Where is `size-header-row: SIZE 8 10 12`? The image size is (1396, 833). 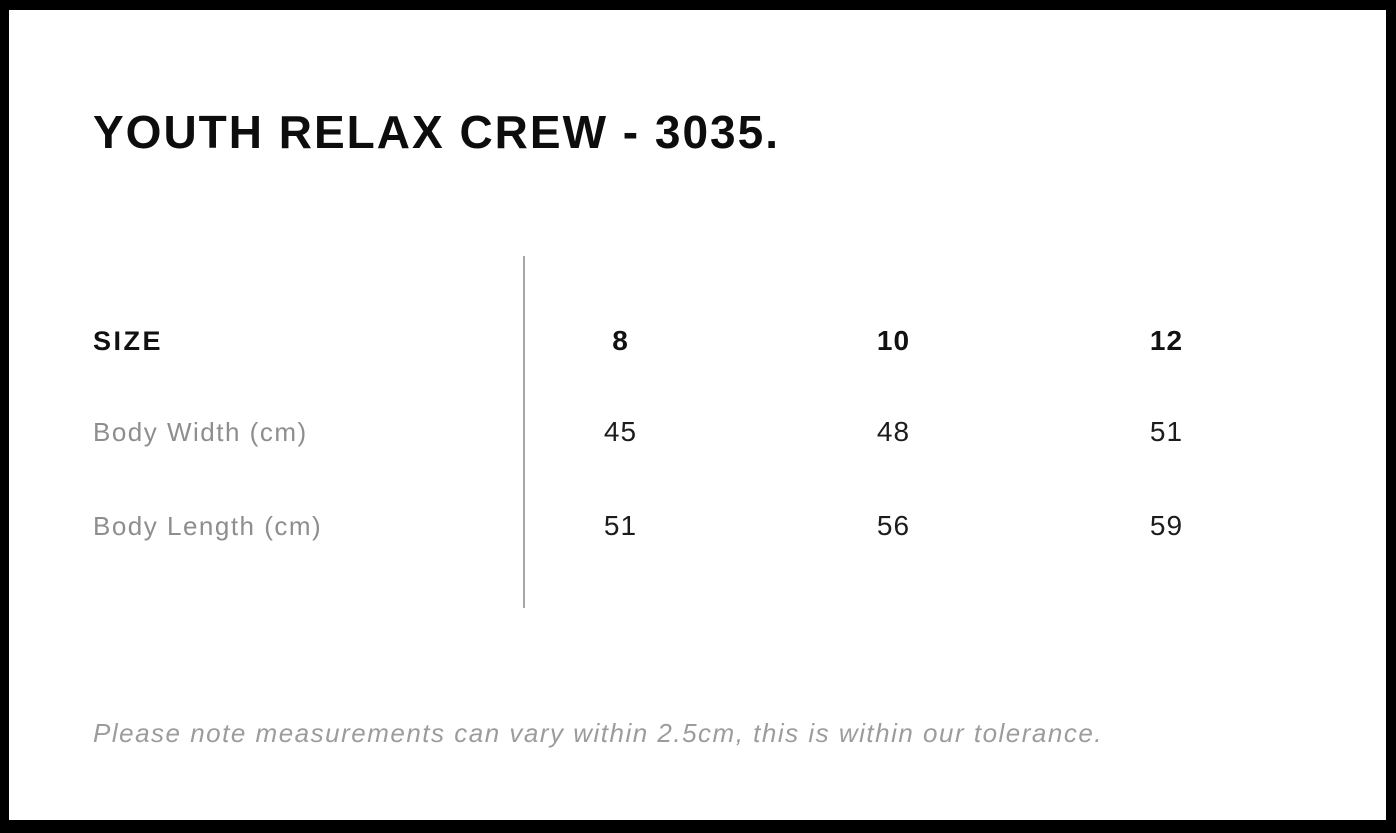
size-header-row: SIZE 8 10 12 is located at coordinates (698, 341).